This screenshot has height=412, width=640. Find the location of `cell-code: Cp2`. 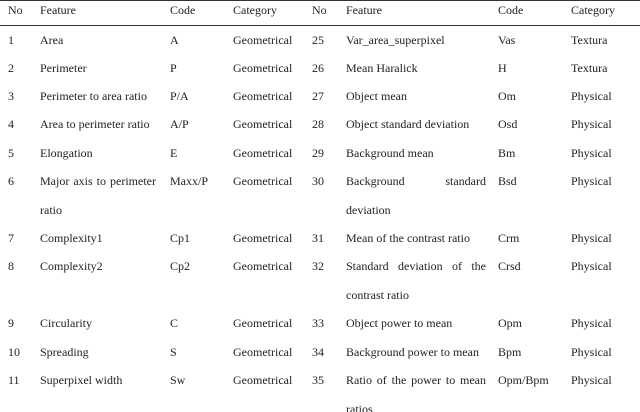

cell-code: Cp2 is located at coordinates (180, 266).